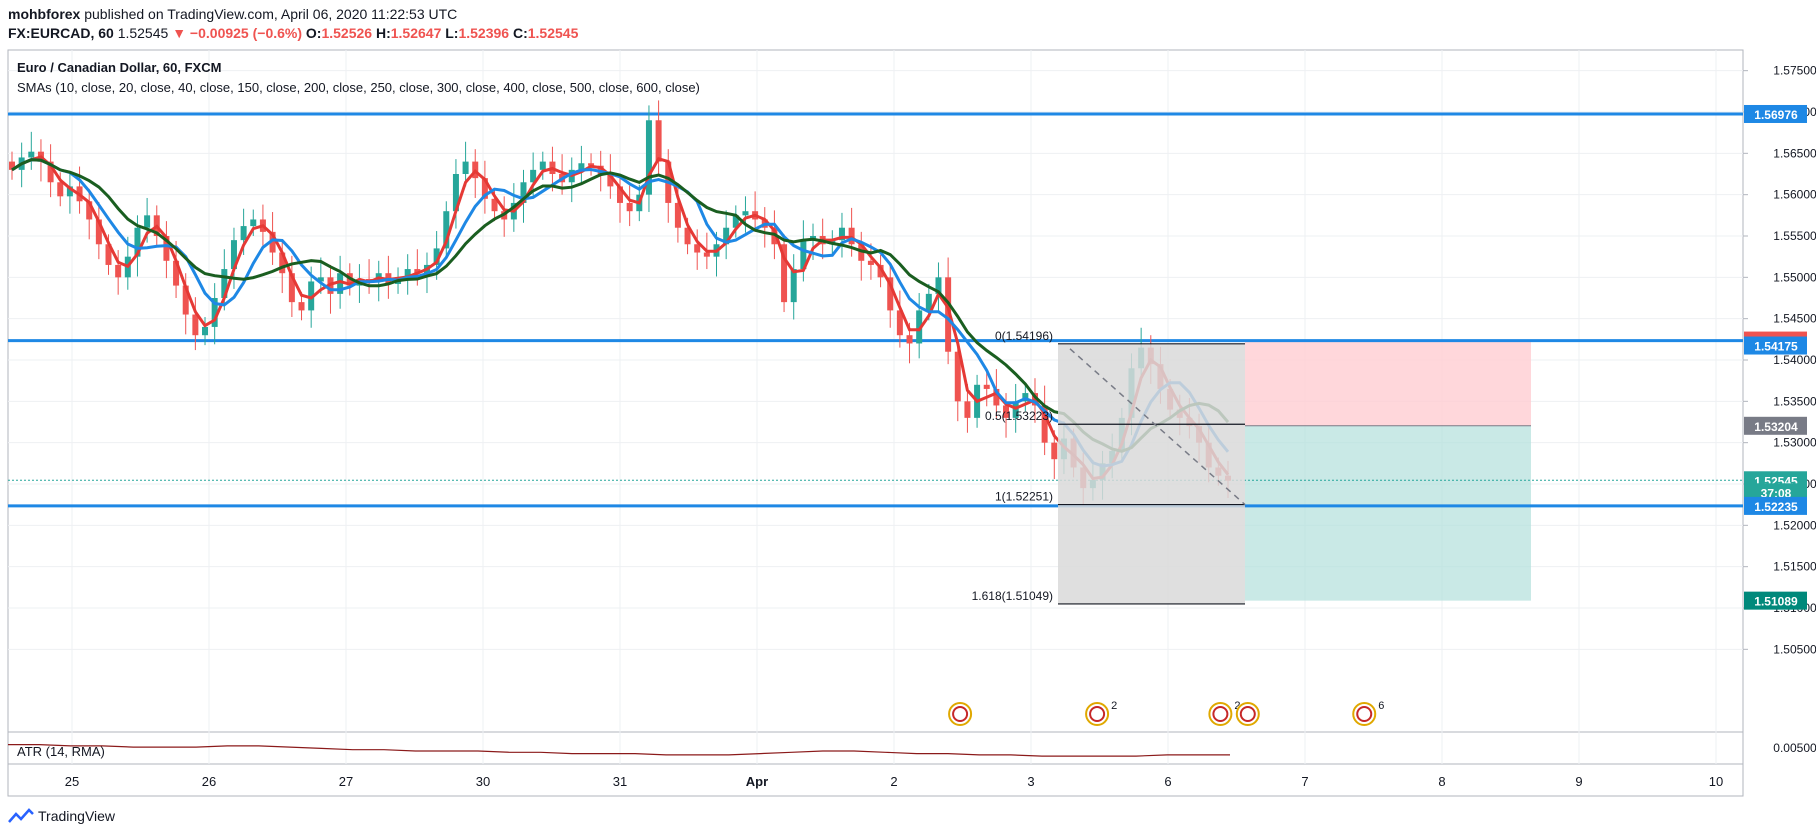 The image size is (1816, 839). What do you see at coordinates (21, 815) in the screenshot?
I see `tradingview-logo-icon` at bounding box center [21, 815].